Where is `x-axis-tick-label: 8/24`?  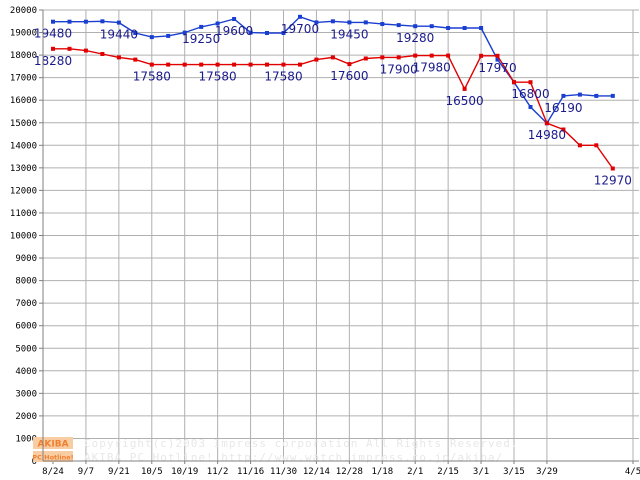 x-axis-tick-label: 8/24 is located at coordinates (53, 472).